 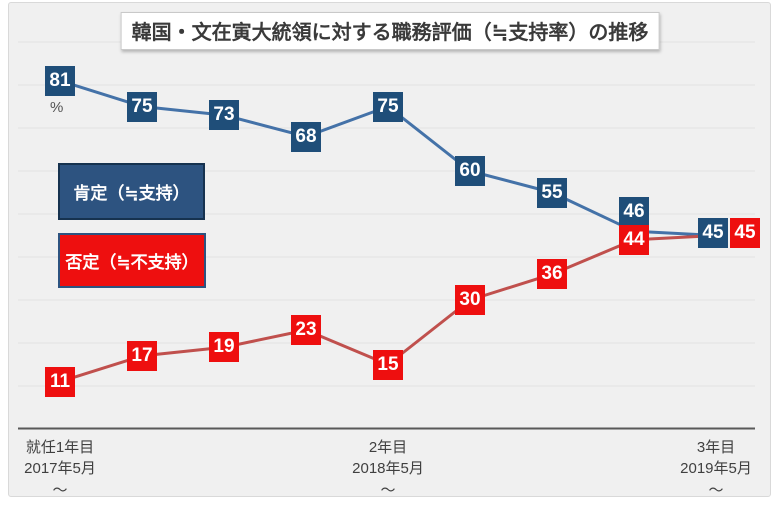 I want to click on chart-title: 韓国・文在寅大統領に対する職務評価（≒支持率）の推移, so click(x=390, y=31).